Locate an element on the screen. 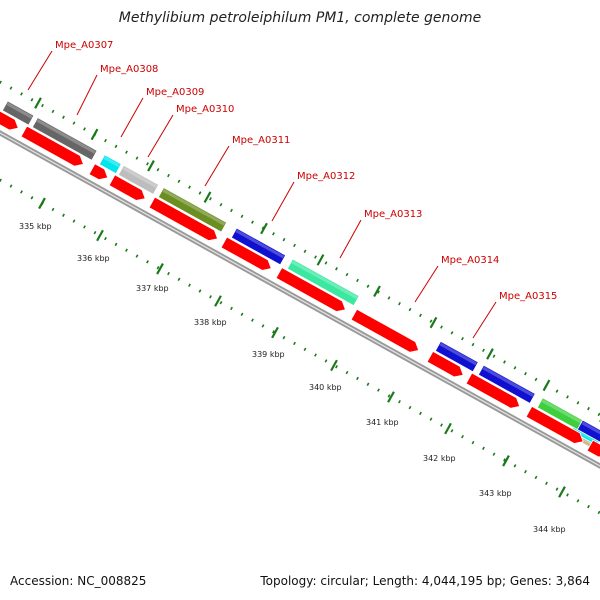 This screenshot has width=600, height=600. leader-line-Mpe_A0312 is located at coordinates (283, 201).